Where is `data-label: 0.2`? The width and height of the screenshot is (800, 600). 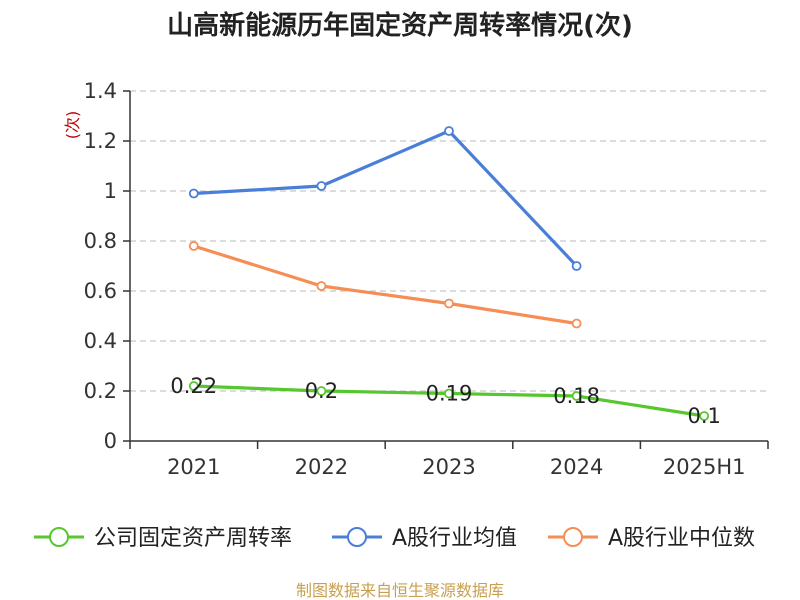 data-label: 0.2 is located at coordinates (321, 391).